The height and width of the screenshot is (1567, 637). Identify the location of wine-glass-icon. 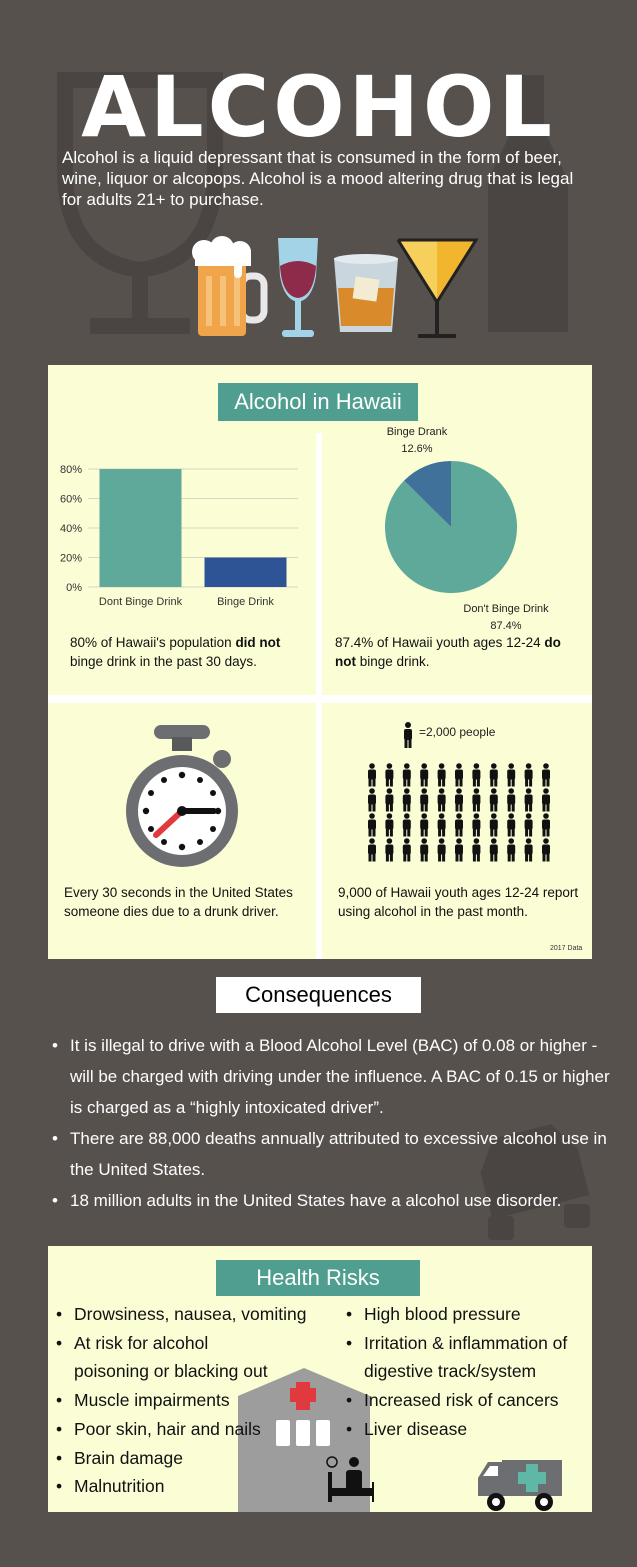
(140, 203).